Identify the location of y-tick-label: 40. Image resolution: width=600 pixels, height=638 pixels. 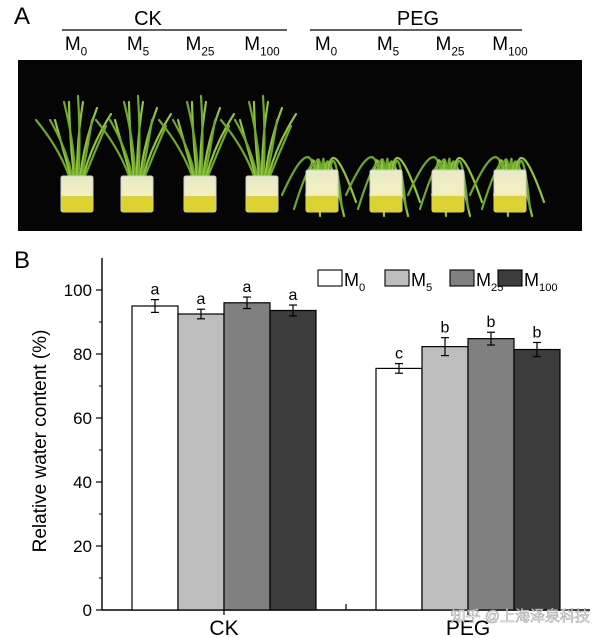
(82, 482).